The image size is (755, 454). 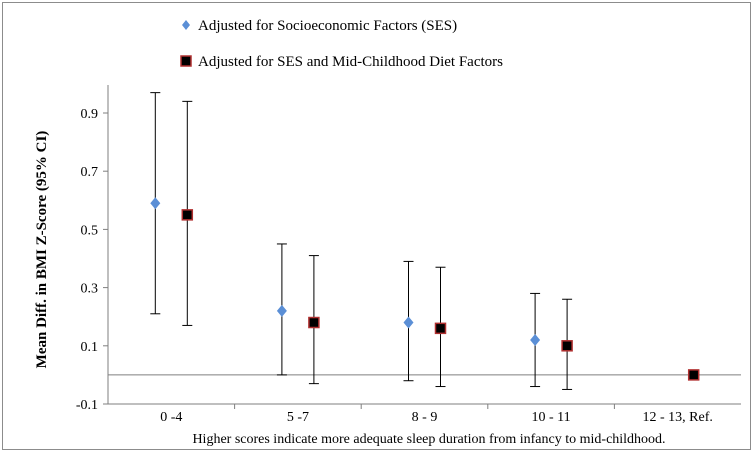 I want to click on legend-marker-diamond, so click(x=186, y=25).